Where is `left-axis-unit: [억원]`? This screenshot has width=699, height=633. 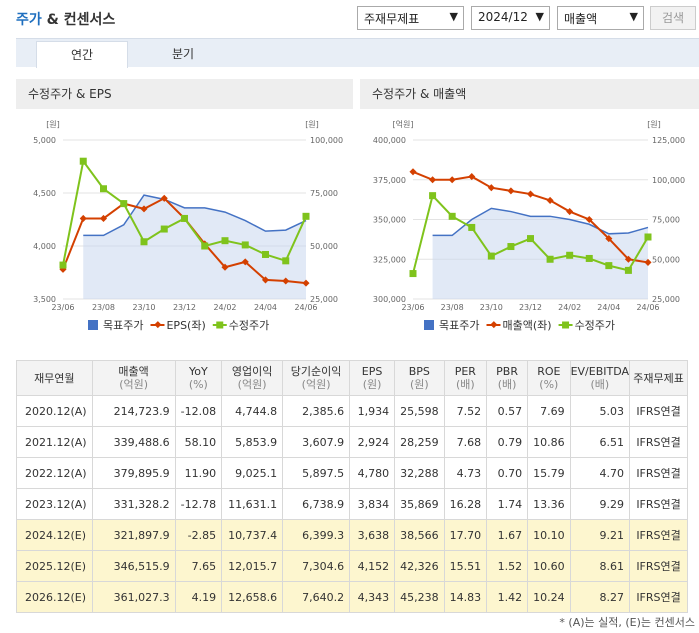
left-axis-unit: [억원] is located at coordinates (403, 124).